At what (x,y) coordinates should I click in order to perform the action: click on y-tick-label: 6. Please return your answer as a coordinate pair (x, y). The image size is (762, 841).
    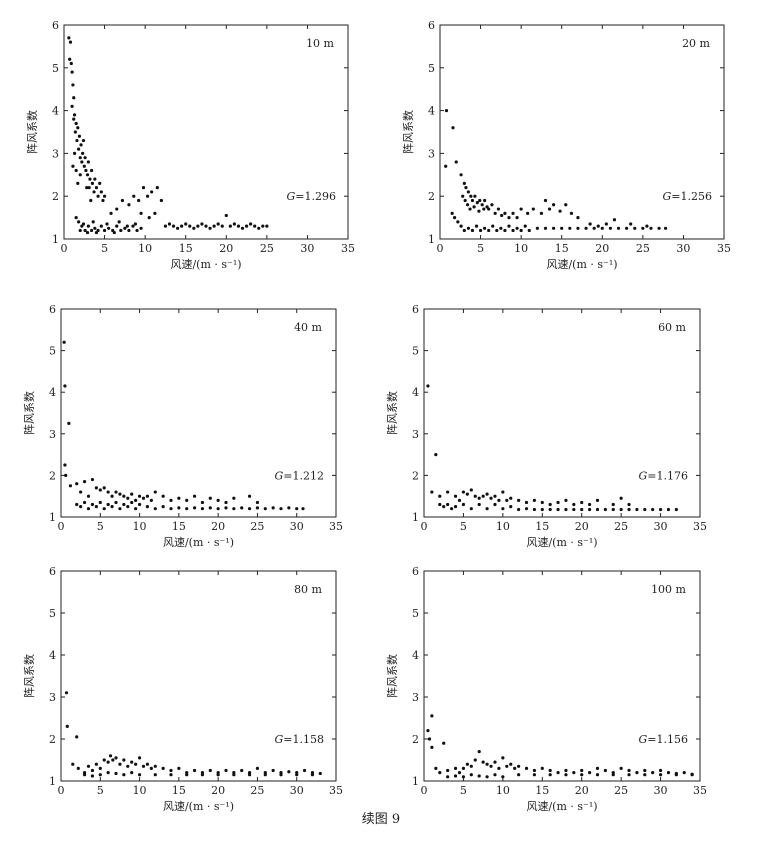
    Looking at the image, I should click on (431, 25).